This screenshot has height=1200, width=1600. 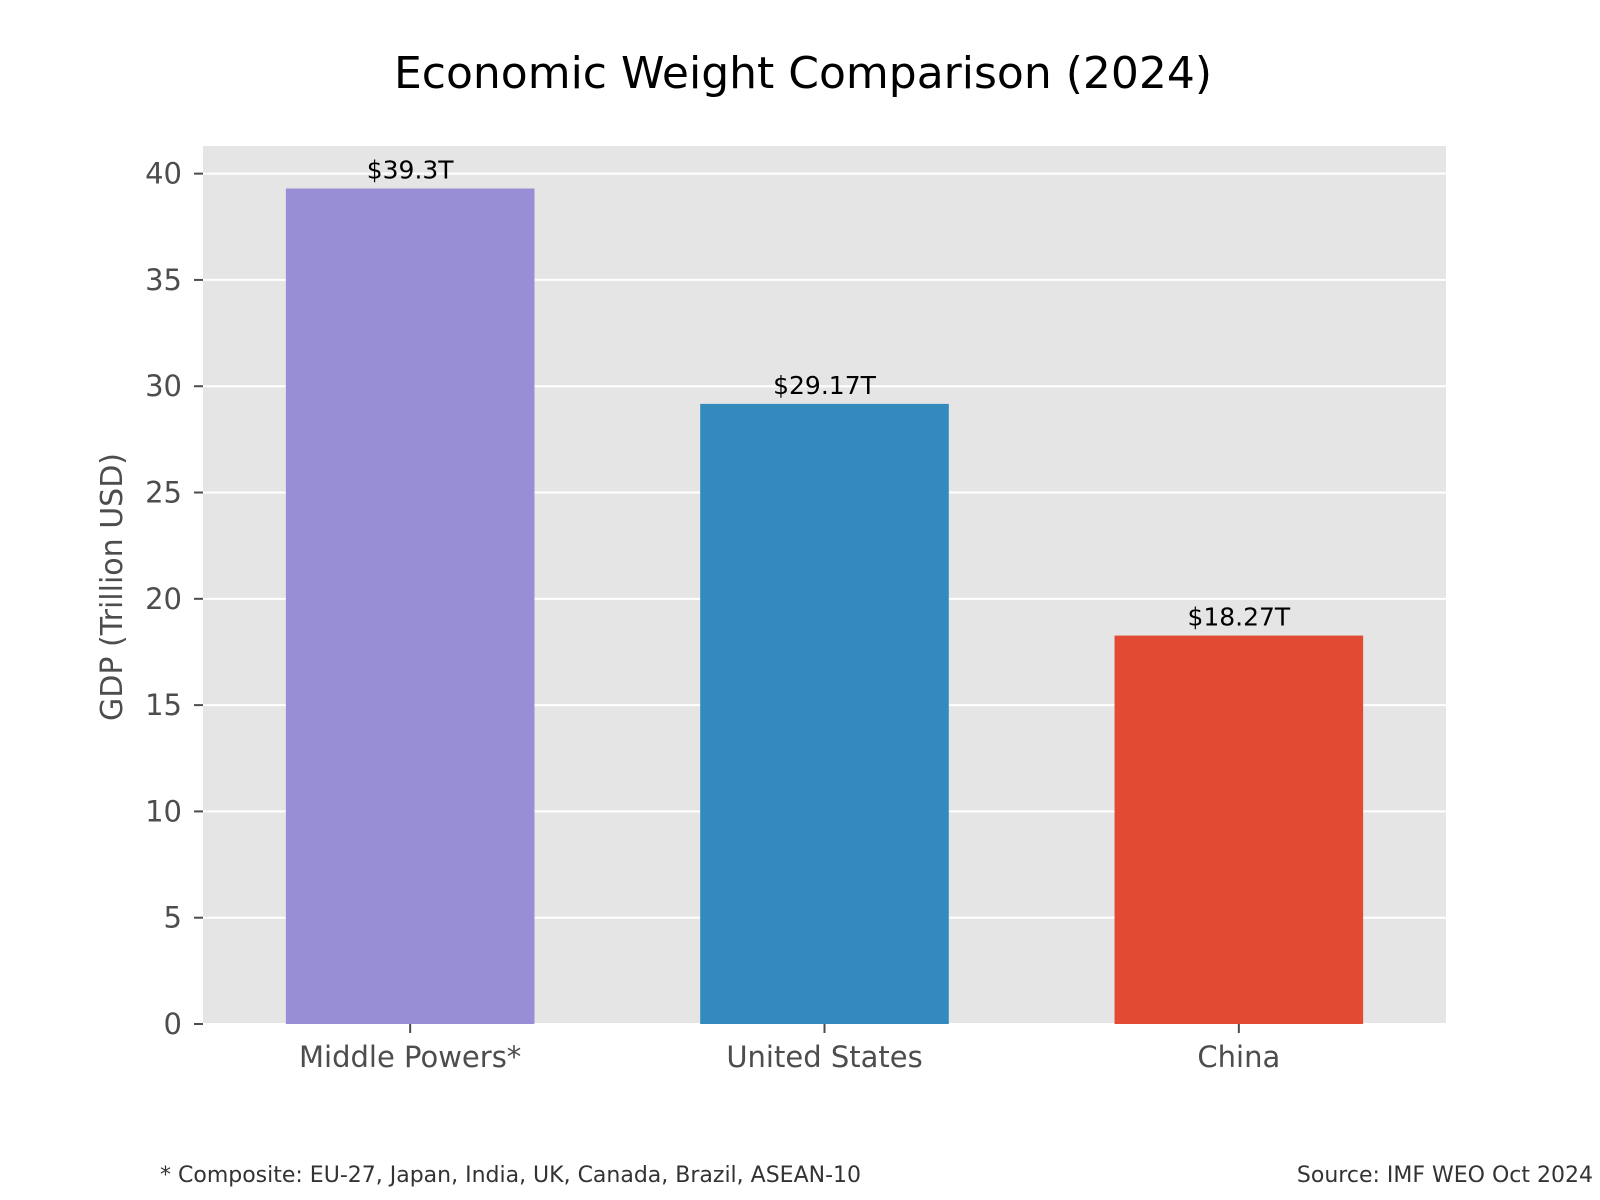 I want to click on bar-value-label-2: $18.27T, so click(x=1238, y=617).